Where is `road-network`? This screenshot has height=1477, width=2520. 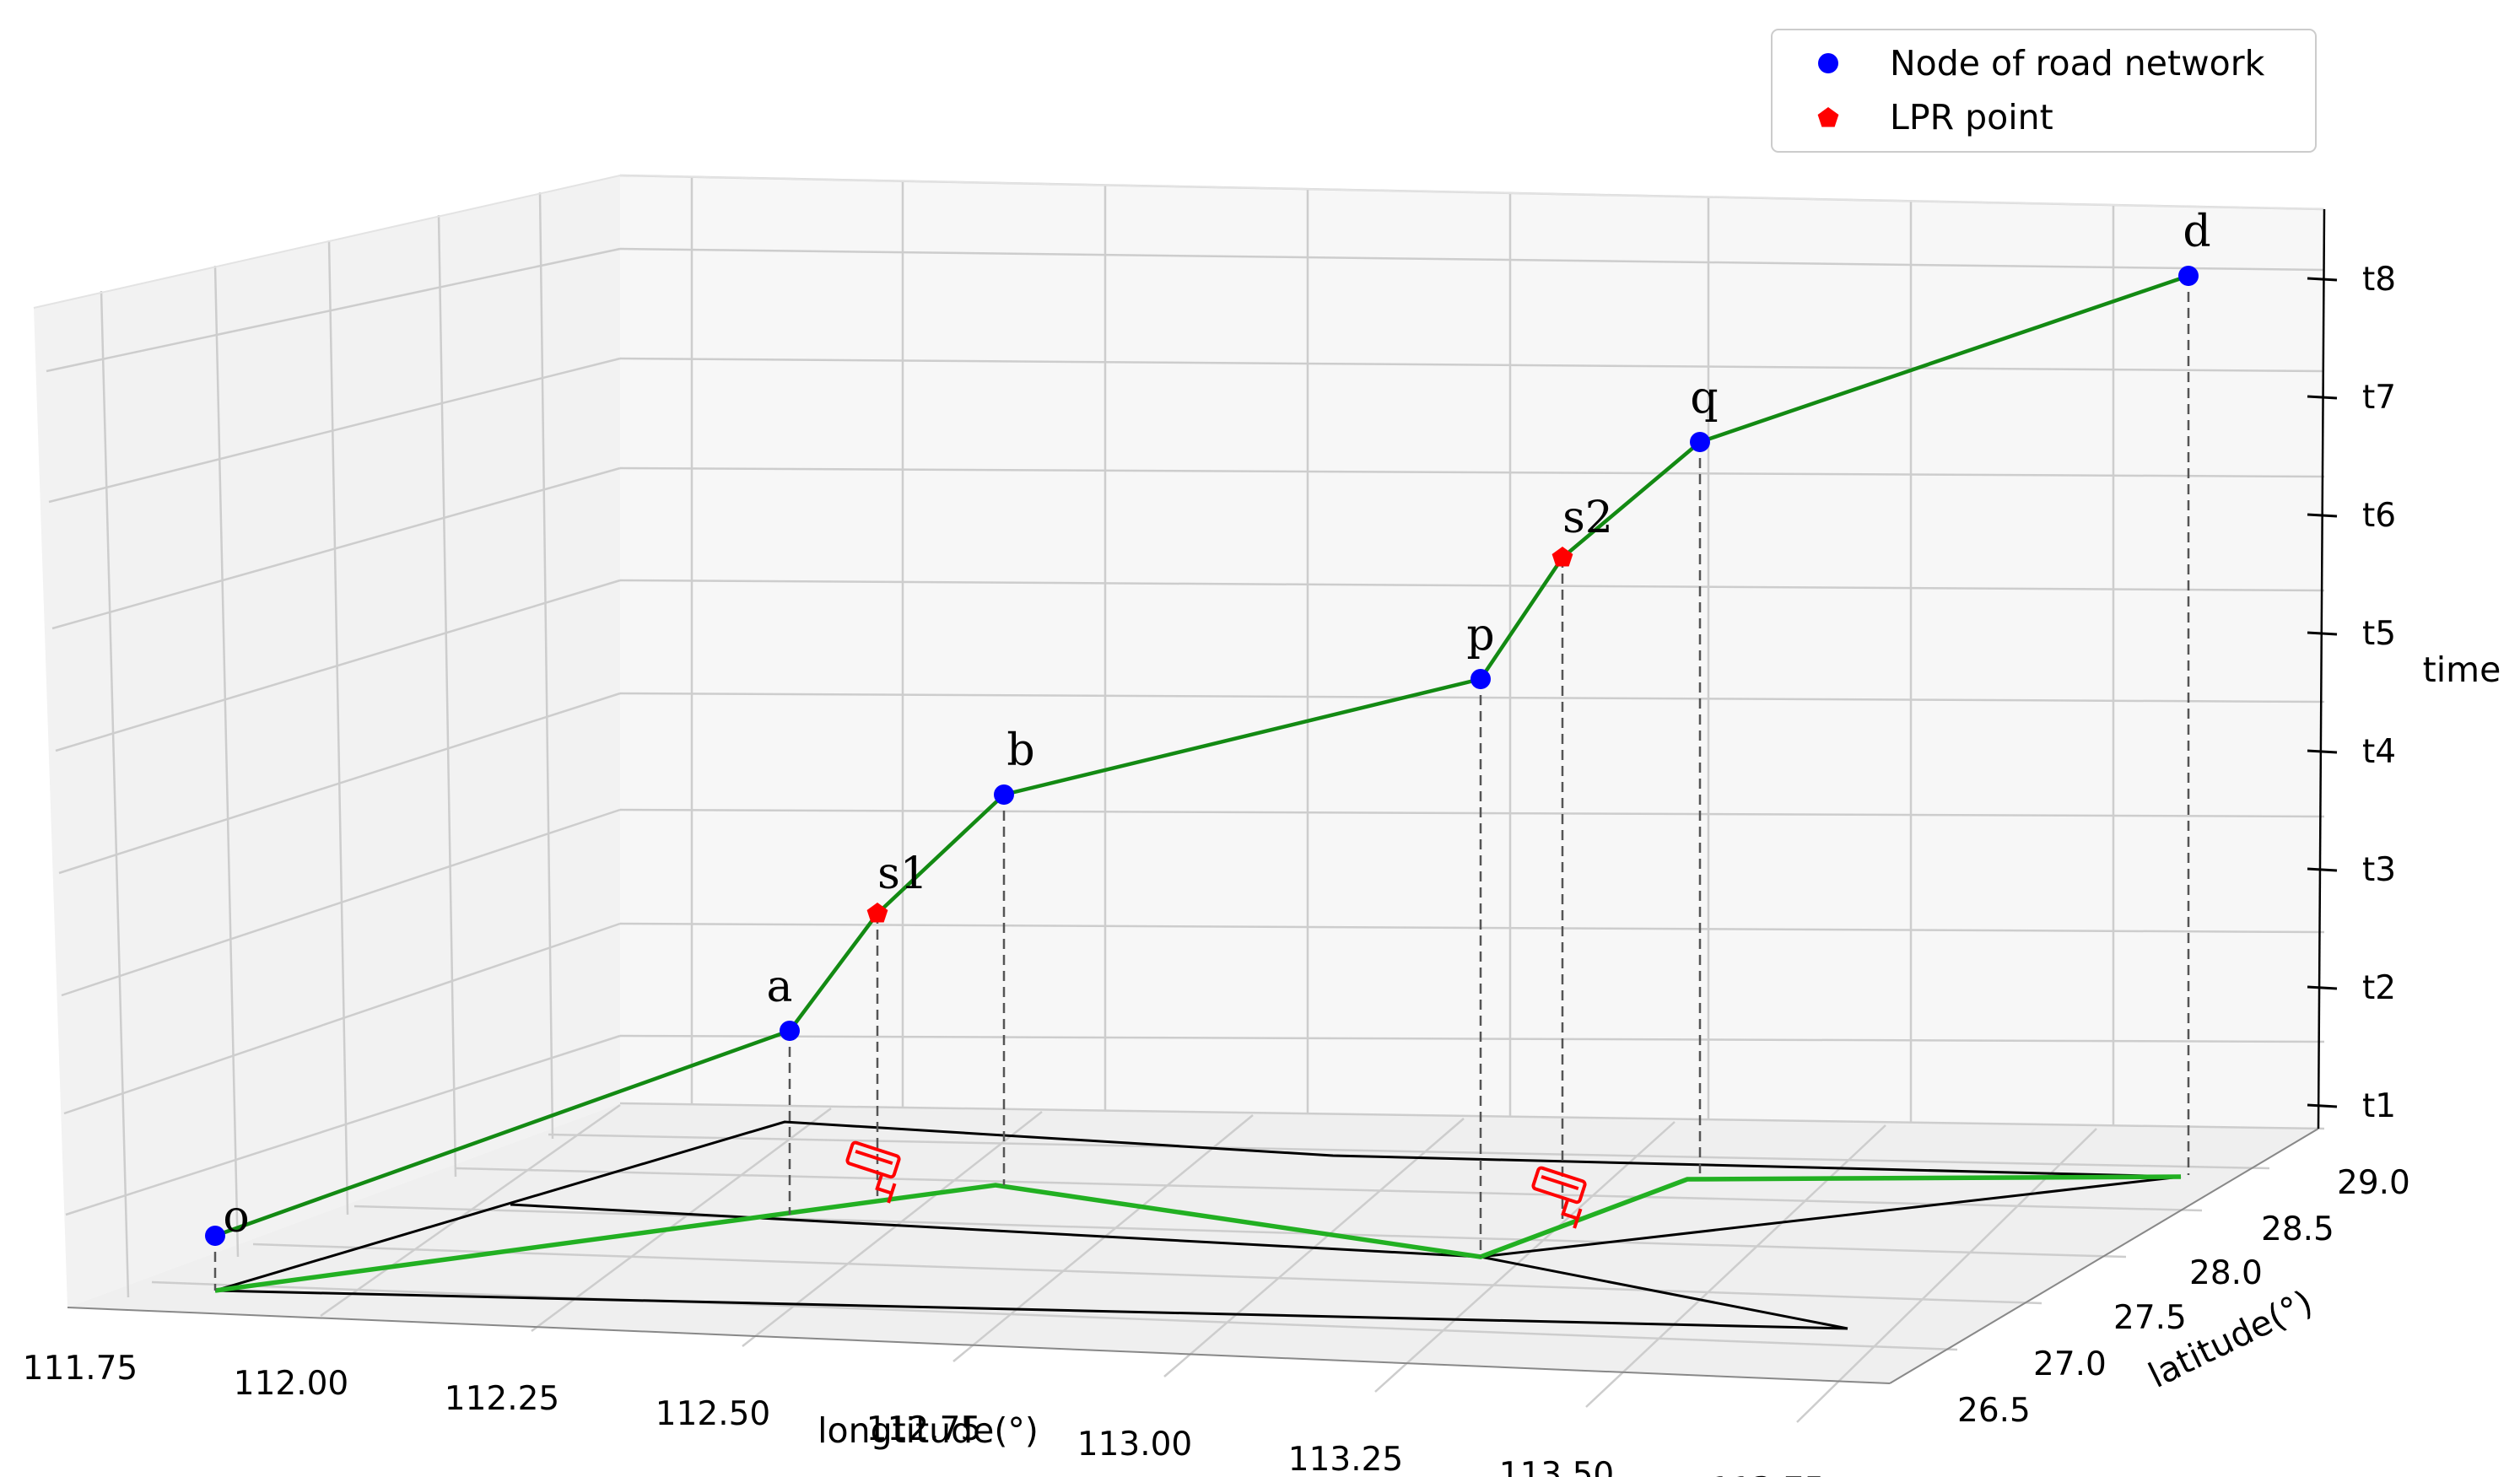 road-network is located at coordinates (1198, 1225).